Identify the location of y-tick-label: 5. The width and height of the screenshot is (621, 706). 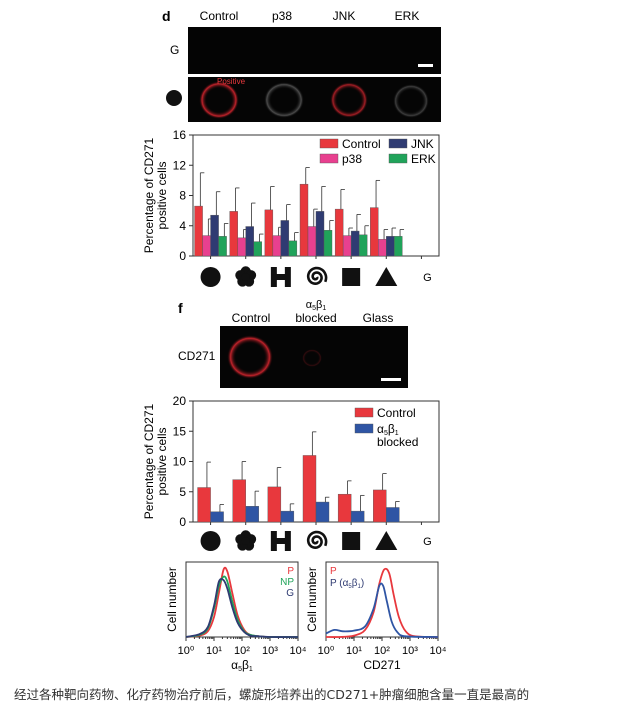
(182, 492).